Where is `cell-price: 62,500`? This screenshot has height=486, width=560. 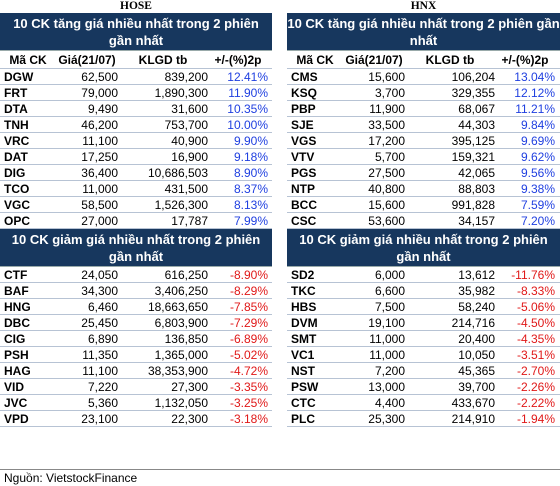 cell-price: 62,500 is located at coordinates (99, 77).